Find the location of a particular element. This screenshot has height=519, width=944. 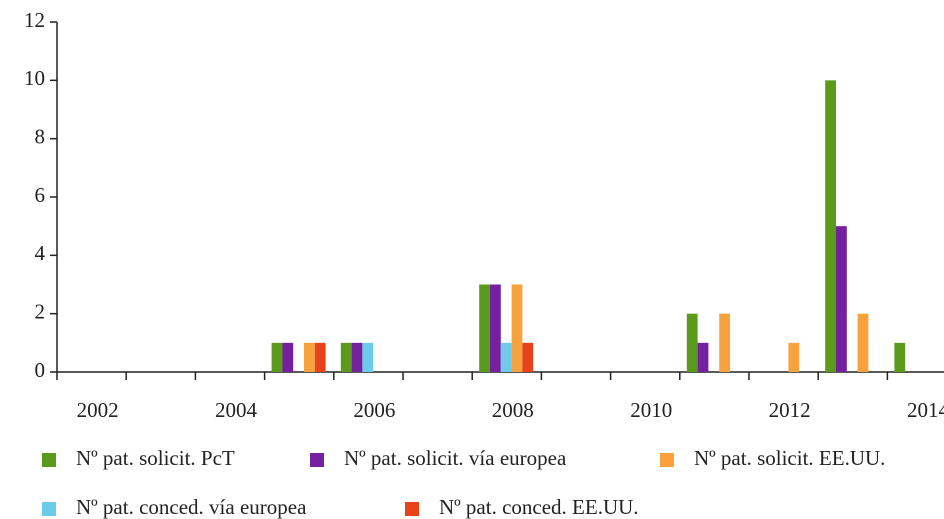

legend-label: Nº pat. solicit. vía europea is located at coordinates (455, 458).